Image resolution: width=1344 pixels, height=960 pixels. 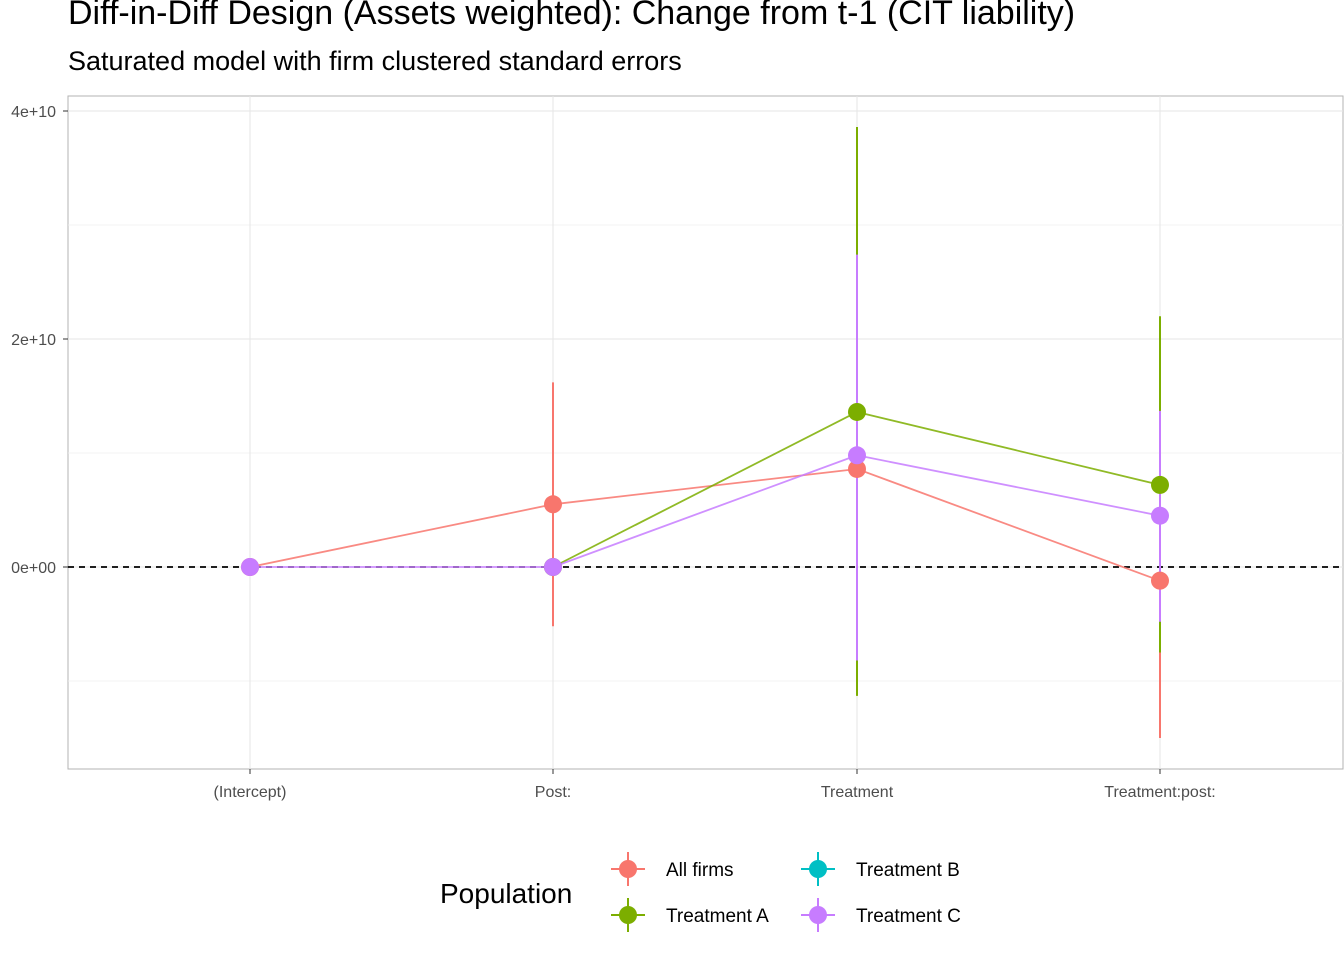 I want to click on series-lines, so click(x=705, y=496).